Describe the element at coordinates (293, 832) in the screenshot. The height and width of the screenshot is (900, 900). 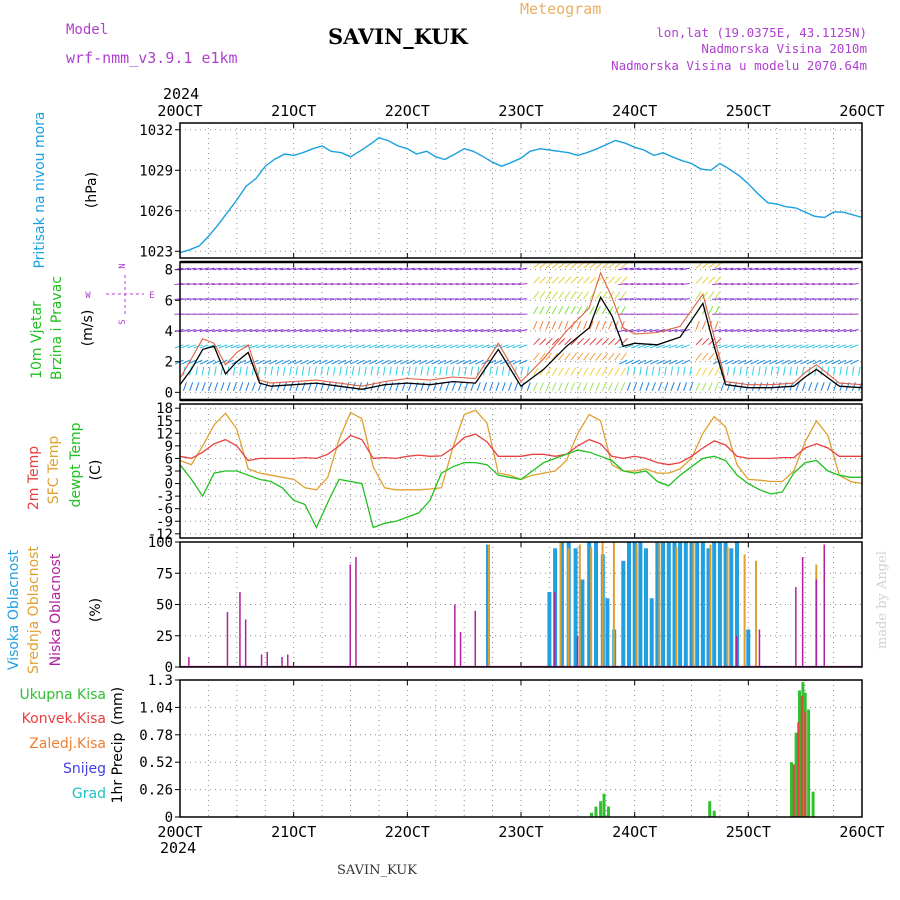
I see `x-tick-label-bottom: 21OCT` at that location.